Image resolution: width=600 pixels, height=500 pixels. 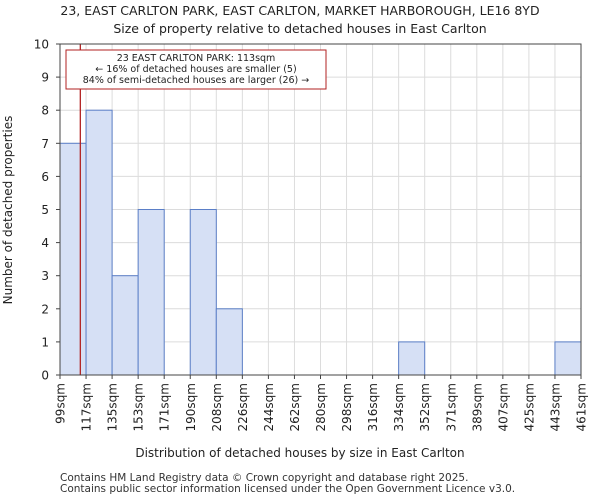 What do you see at coordinates (139, 407) in the screenshot?
I see `x-tick-label: 153sqm` at bounding box center [139, 407].